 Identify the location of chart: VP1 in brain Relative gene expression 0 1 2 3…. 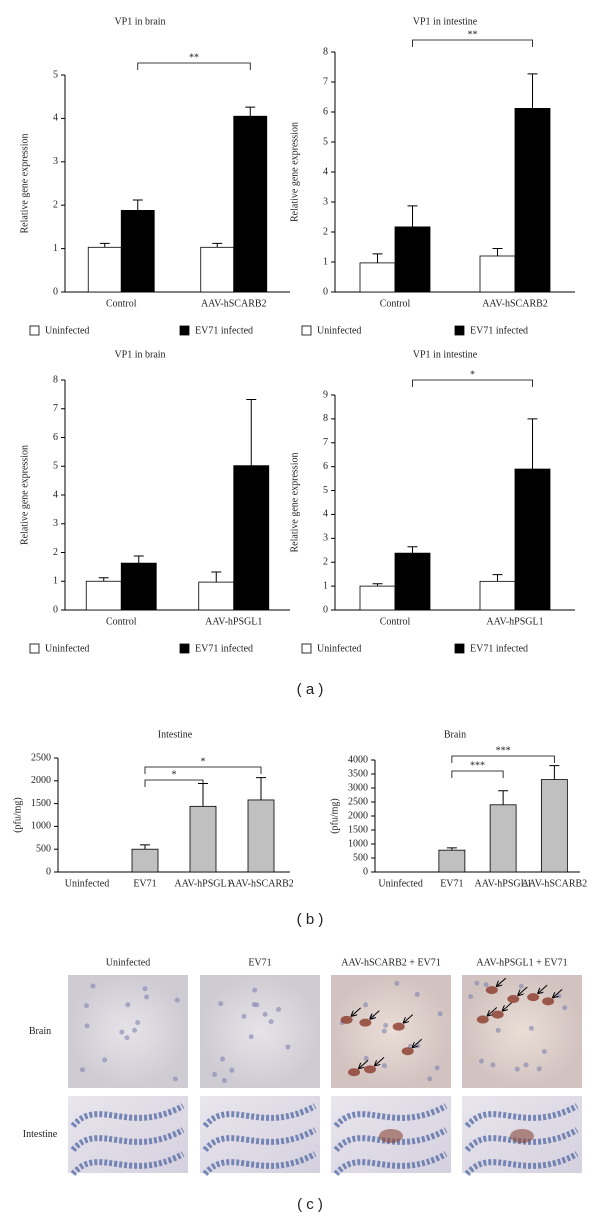
(154, 501).